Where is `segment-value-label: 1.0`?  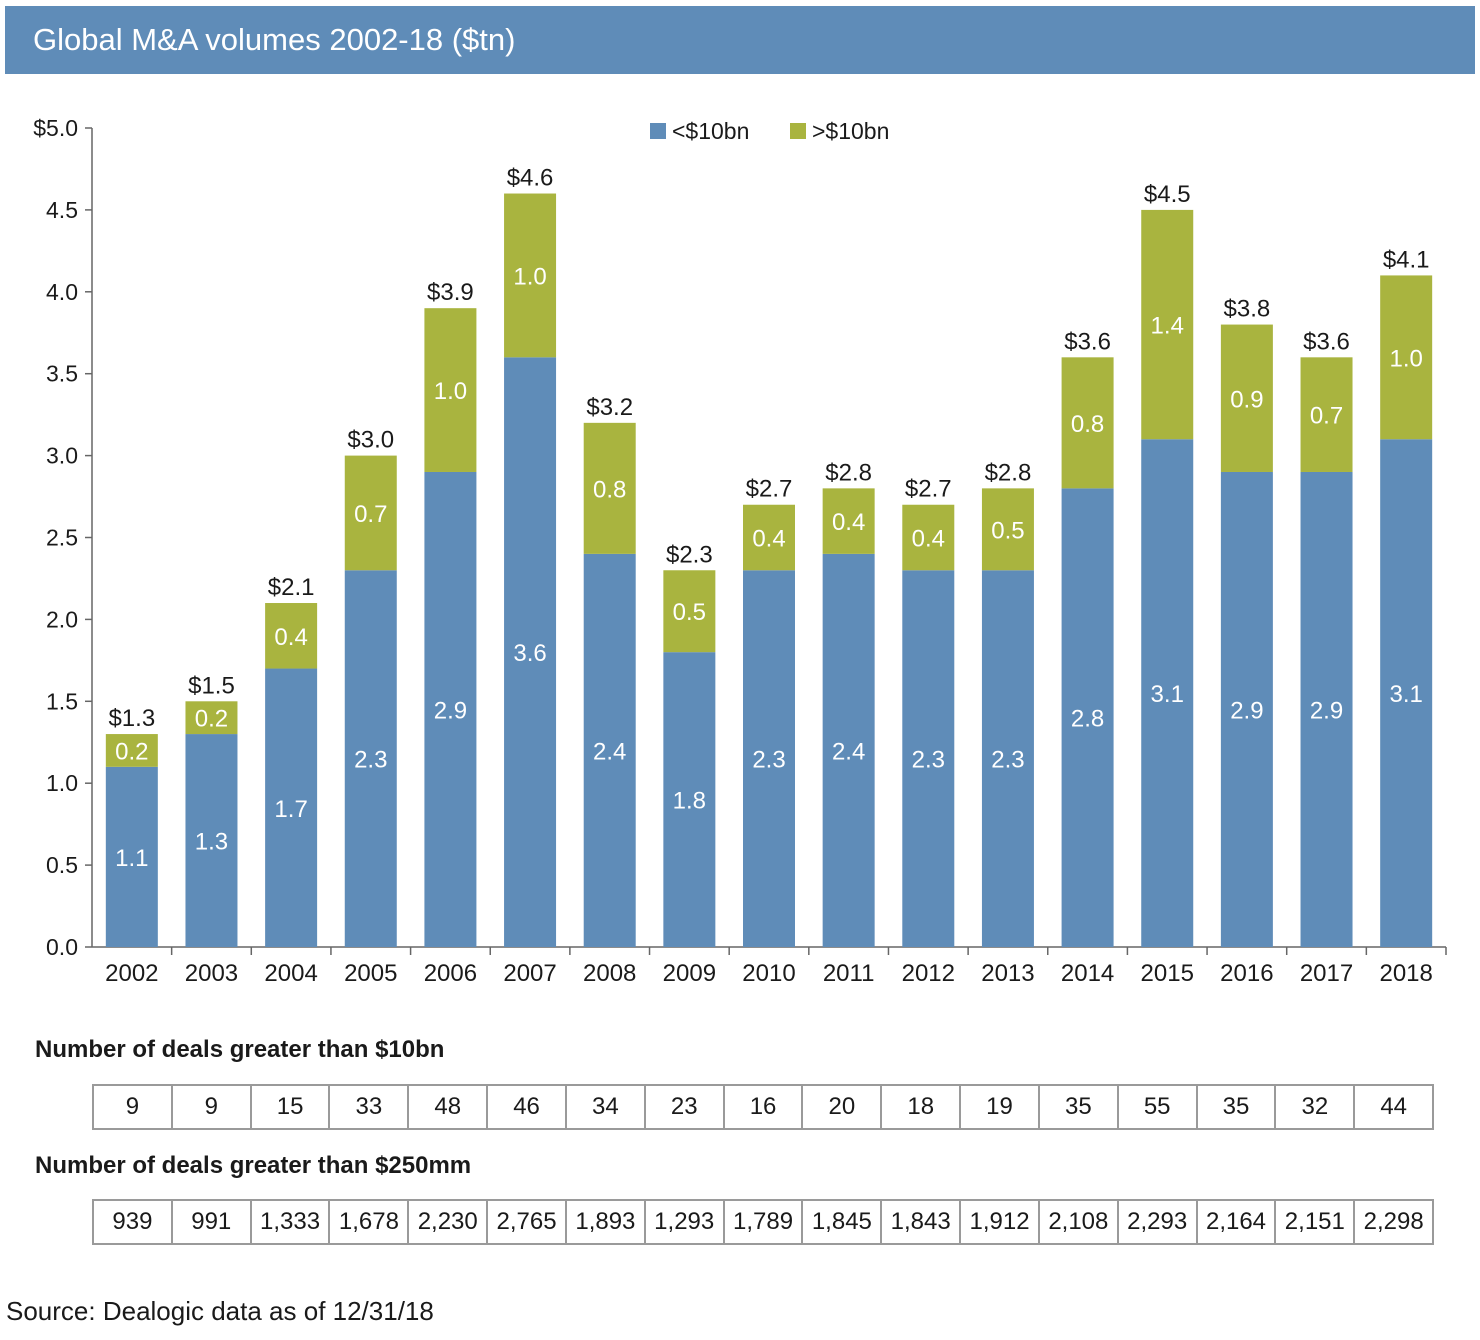 segment-value-label: 1.0 is located at coordinates (1405, 358).